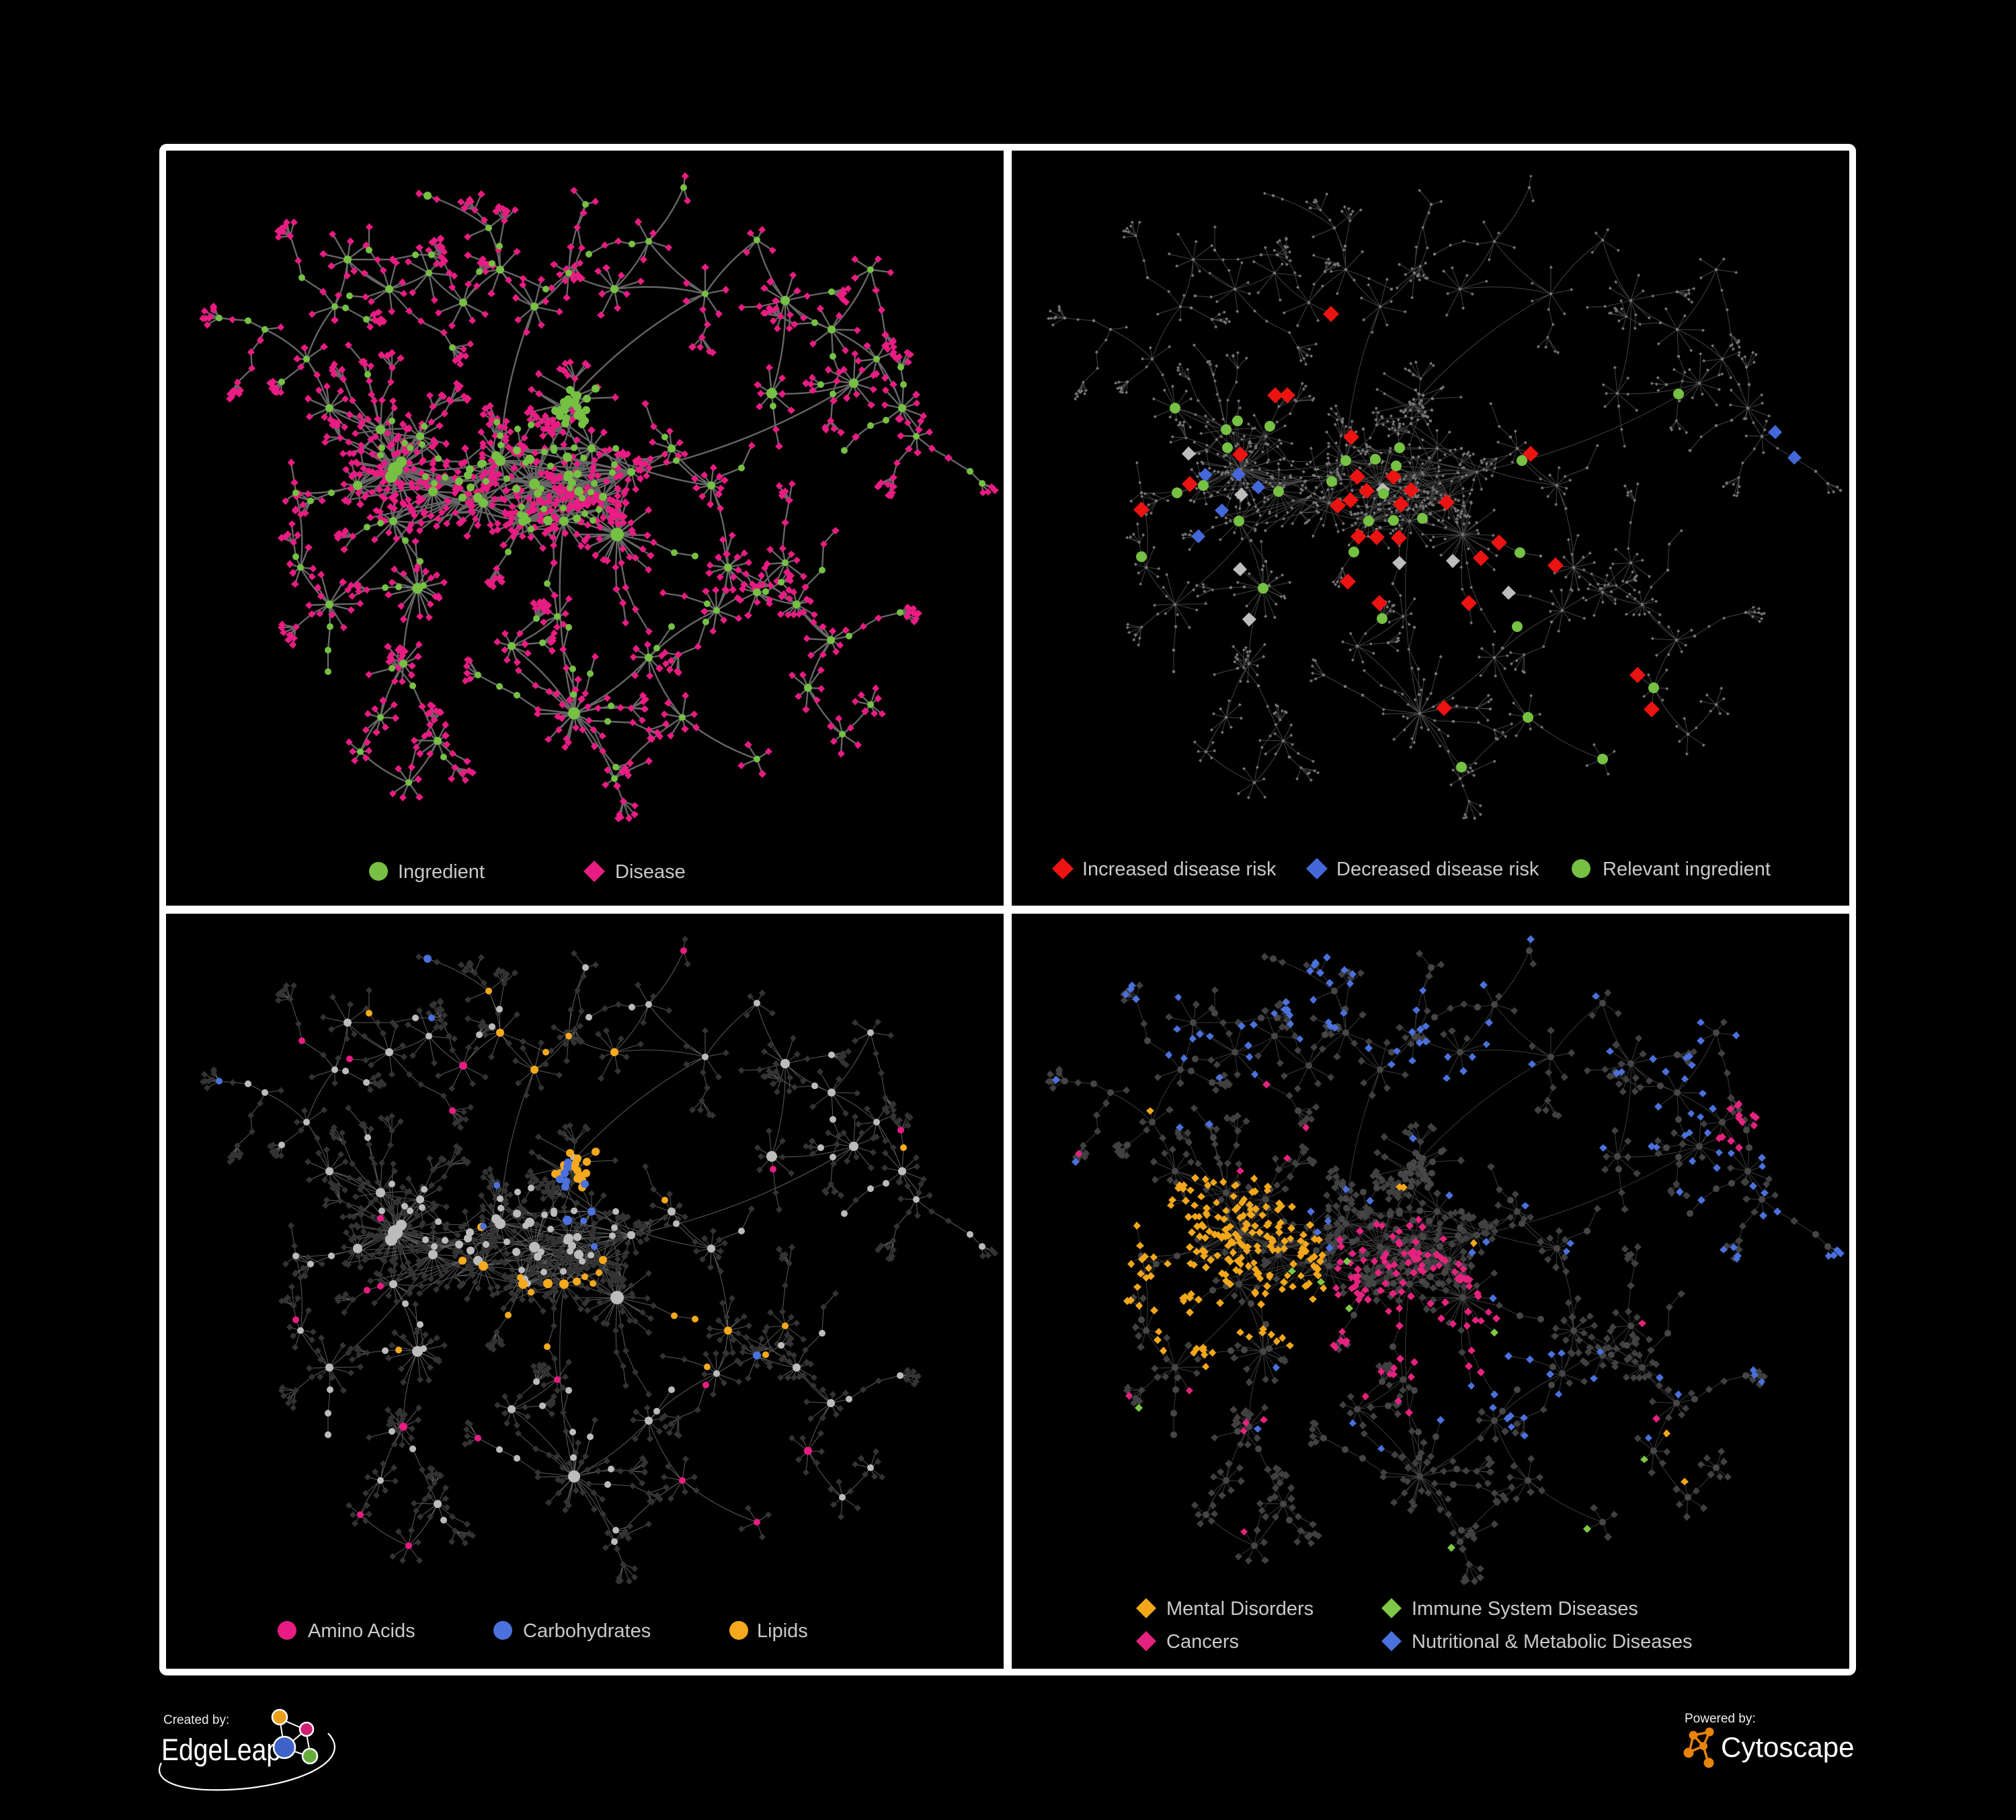 This screenshot has width=2016, height=1820. What do you see at coordinates (1552, 1642) in the screenshot?
I see `svg-text:Nutritional & Metabolic Diseas: Nutritional & Metabolic Diseases` at bounding box center [1552, 1642].